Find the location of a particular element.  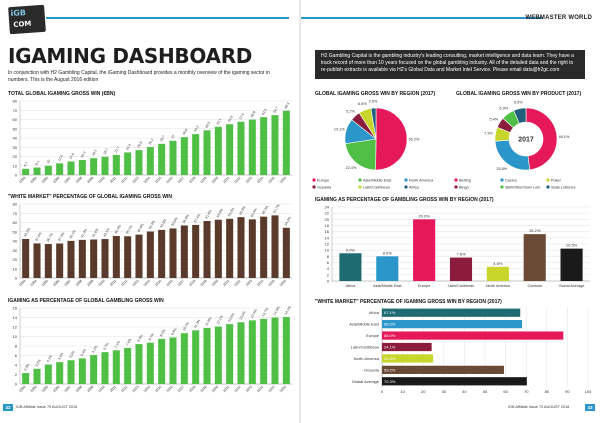

x-tick-label: 2004 is located at coordinates (34, 180).